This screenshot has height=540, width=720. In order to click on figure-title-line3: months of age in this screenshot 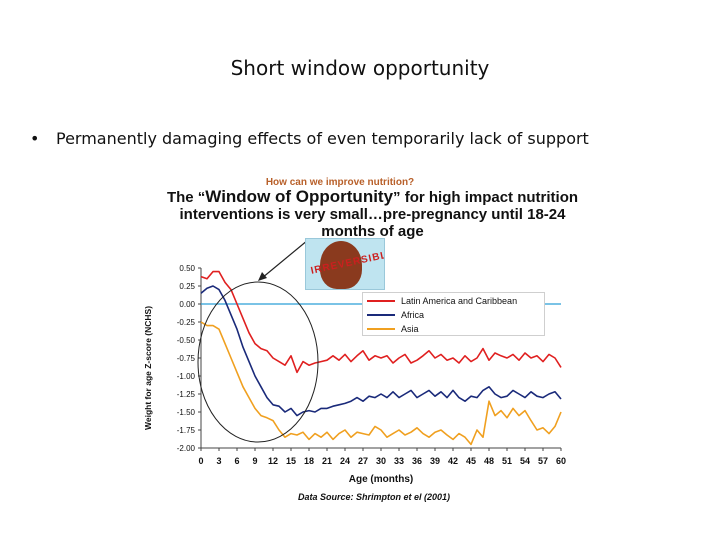, I will do `click(372, 231)`.